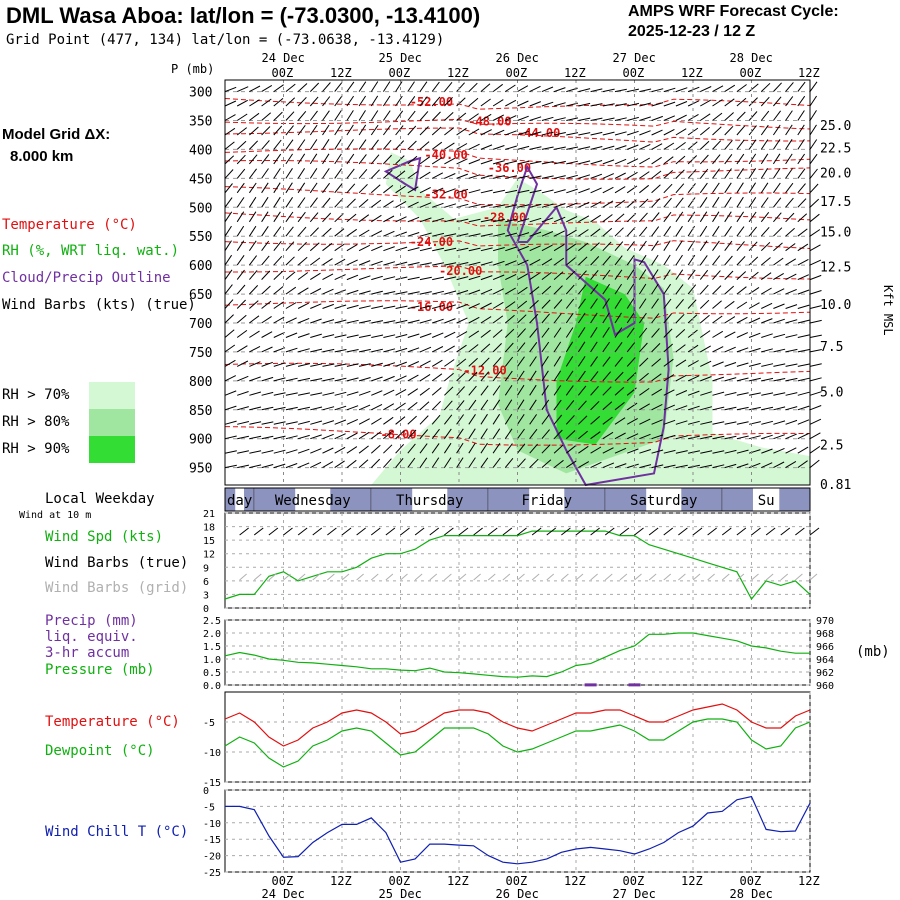 The width and height of the screenshot is (900, 900). What do you see at coordinates (209, 541) in the screenshot?
I see `wind-panel-tick-label: 15` at bounding box center [209, 541].